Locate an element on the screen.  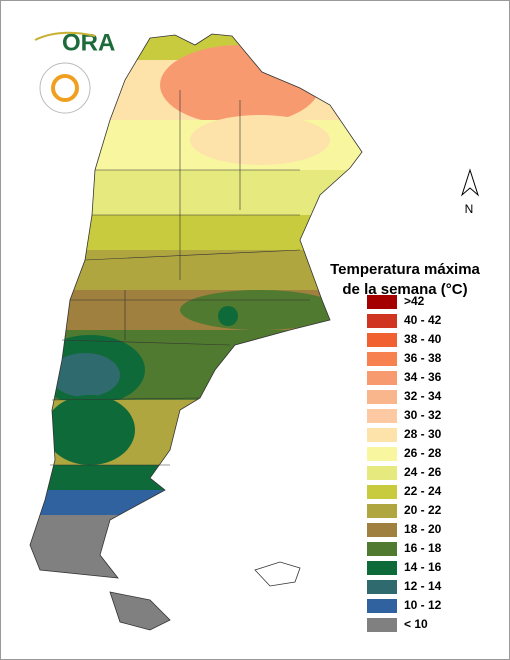
legend-label: 16 - 18 is located at coordinates (423, 548).